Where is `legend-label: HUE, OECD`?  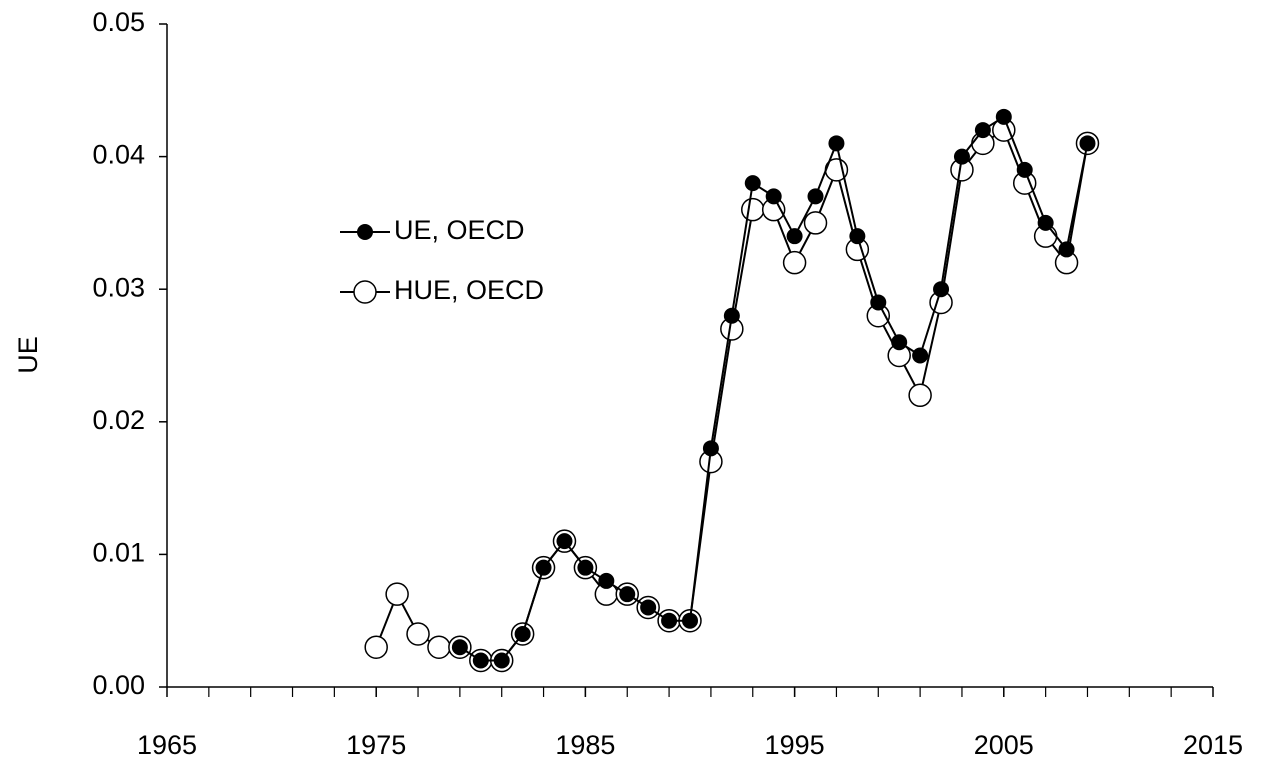 legend-label: HUE, OECD is located at coordinates (469, 290).